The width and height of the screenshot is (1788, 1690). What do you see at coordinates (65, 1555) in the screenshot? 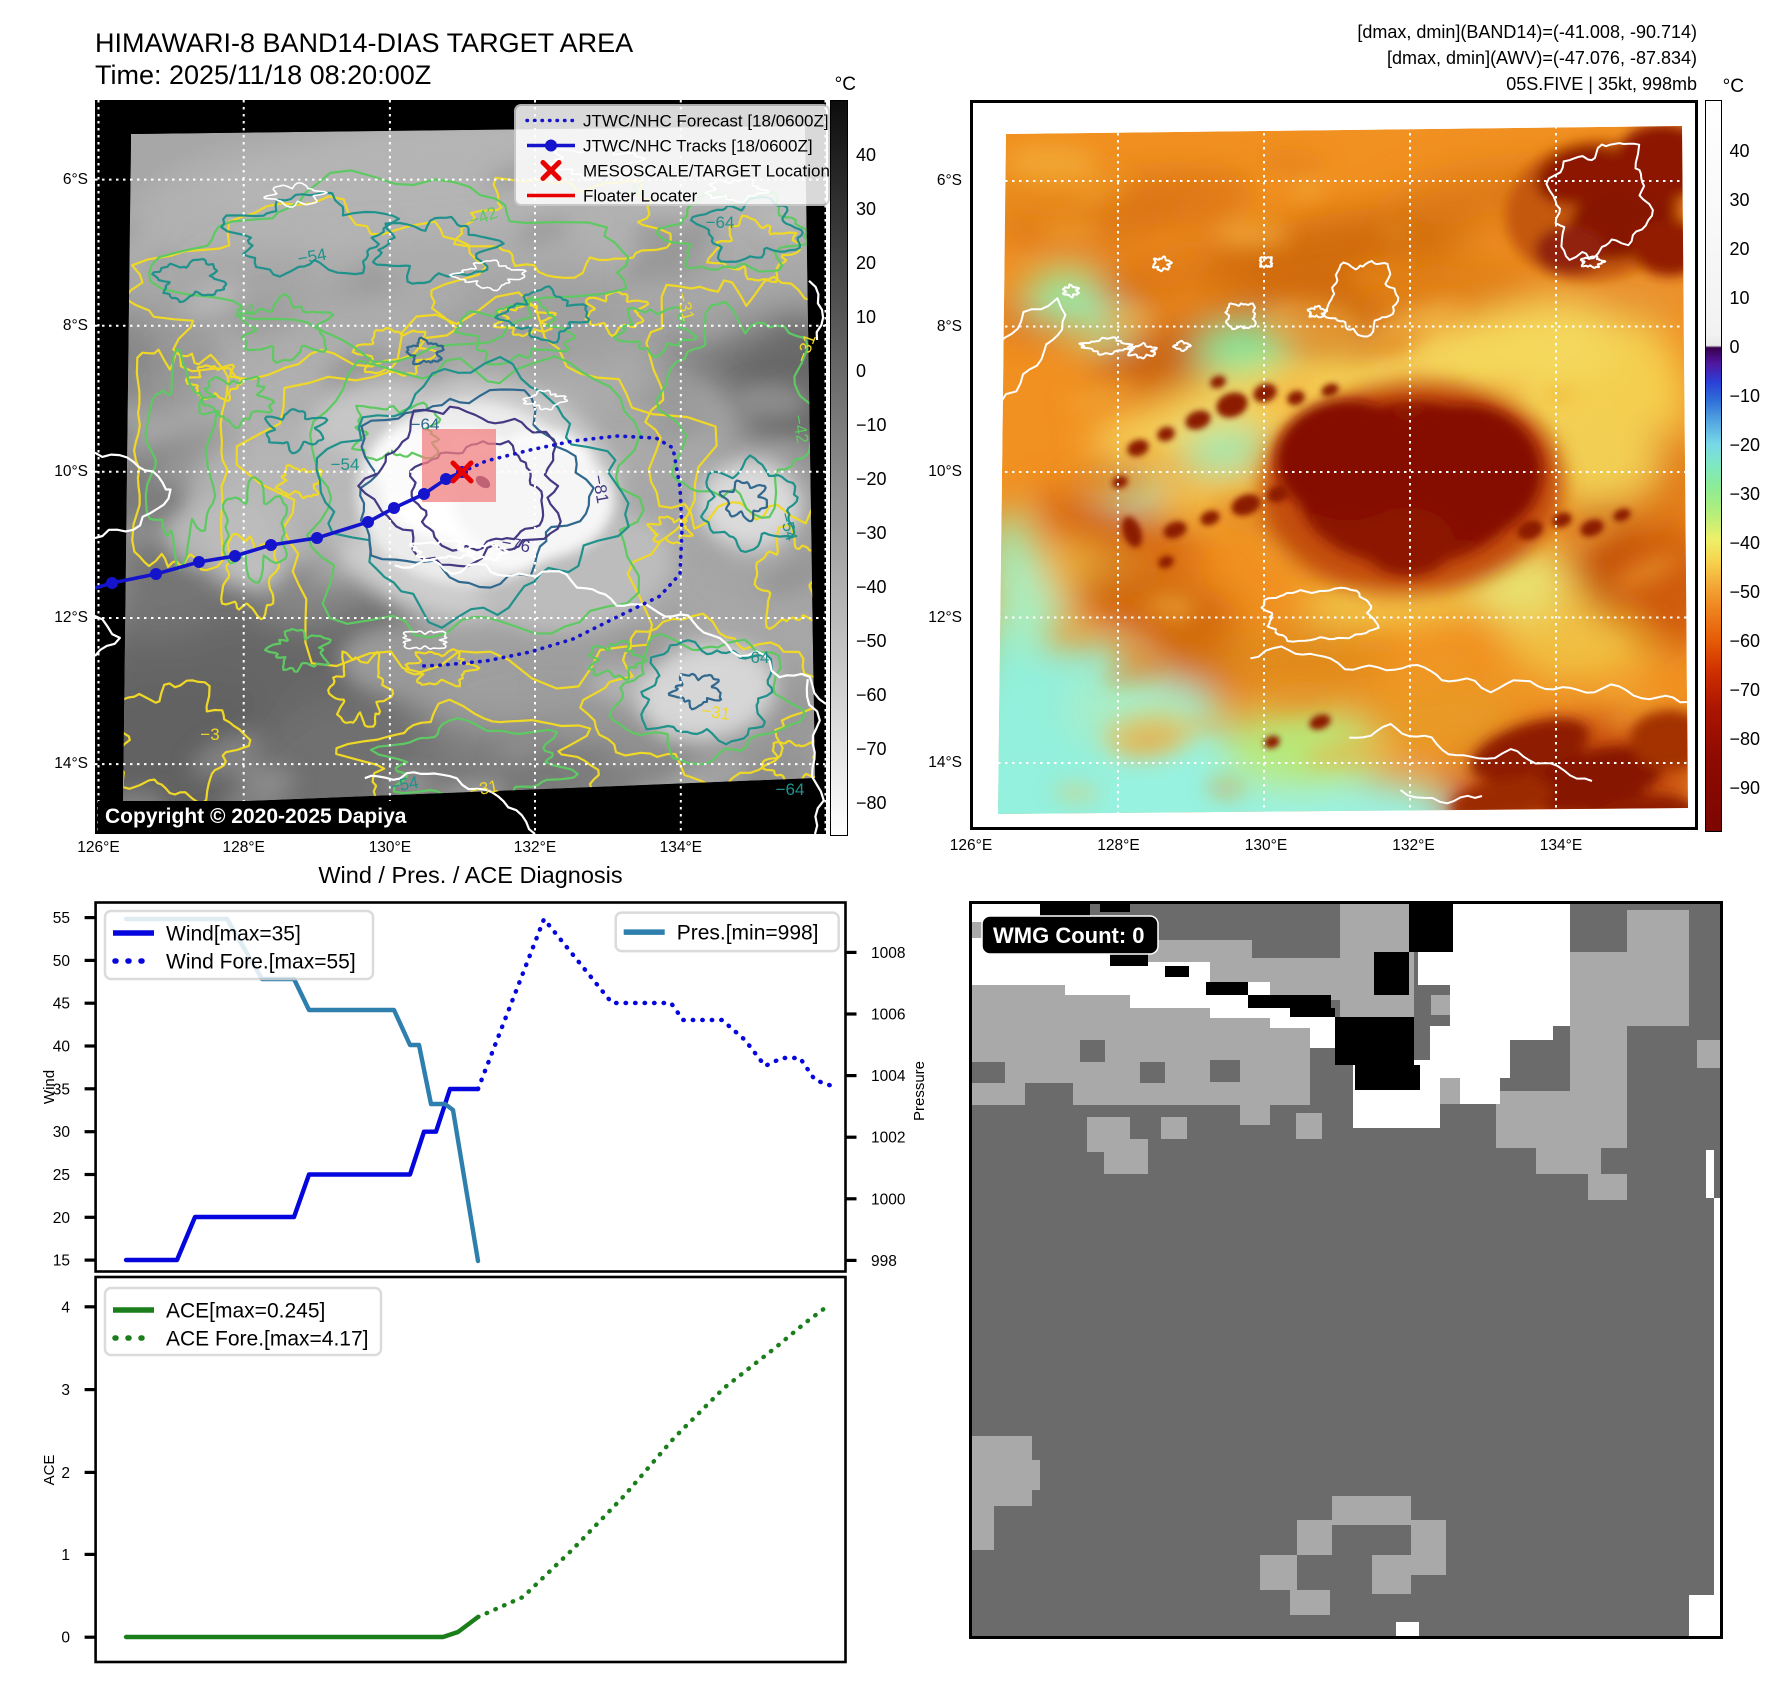
I see `svg-text: 1` at bounding box center [65, 1555].